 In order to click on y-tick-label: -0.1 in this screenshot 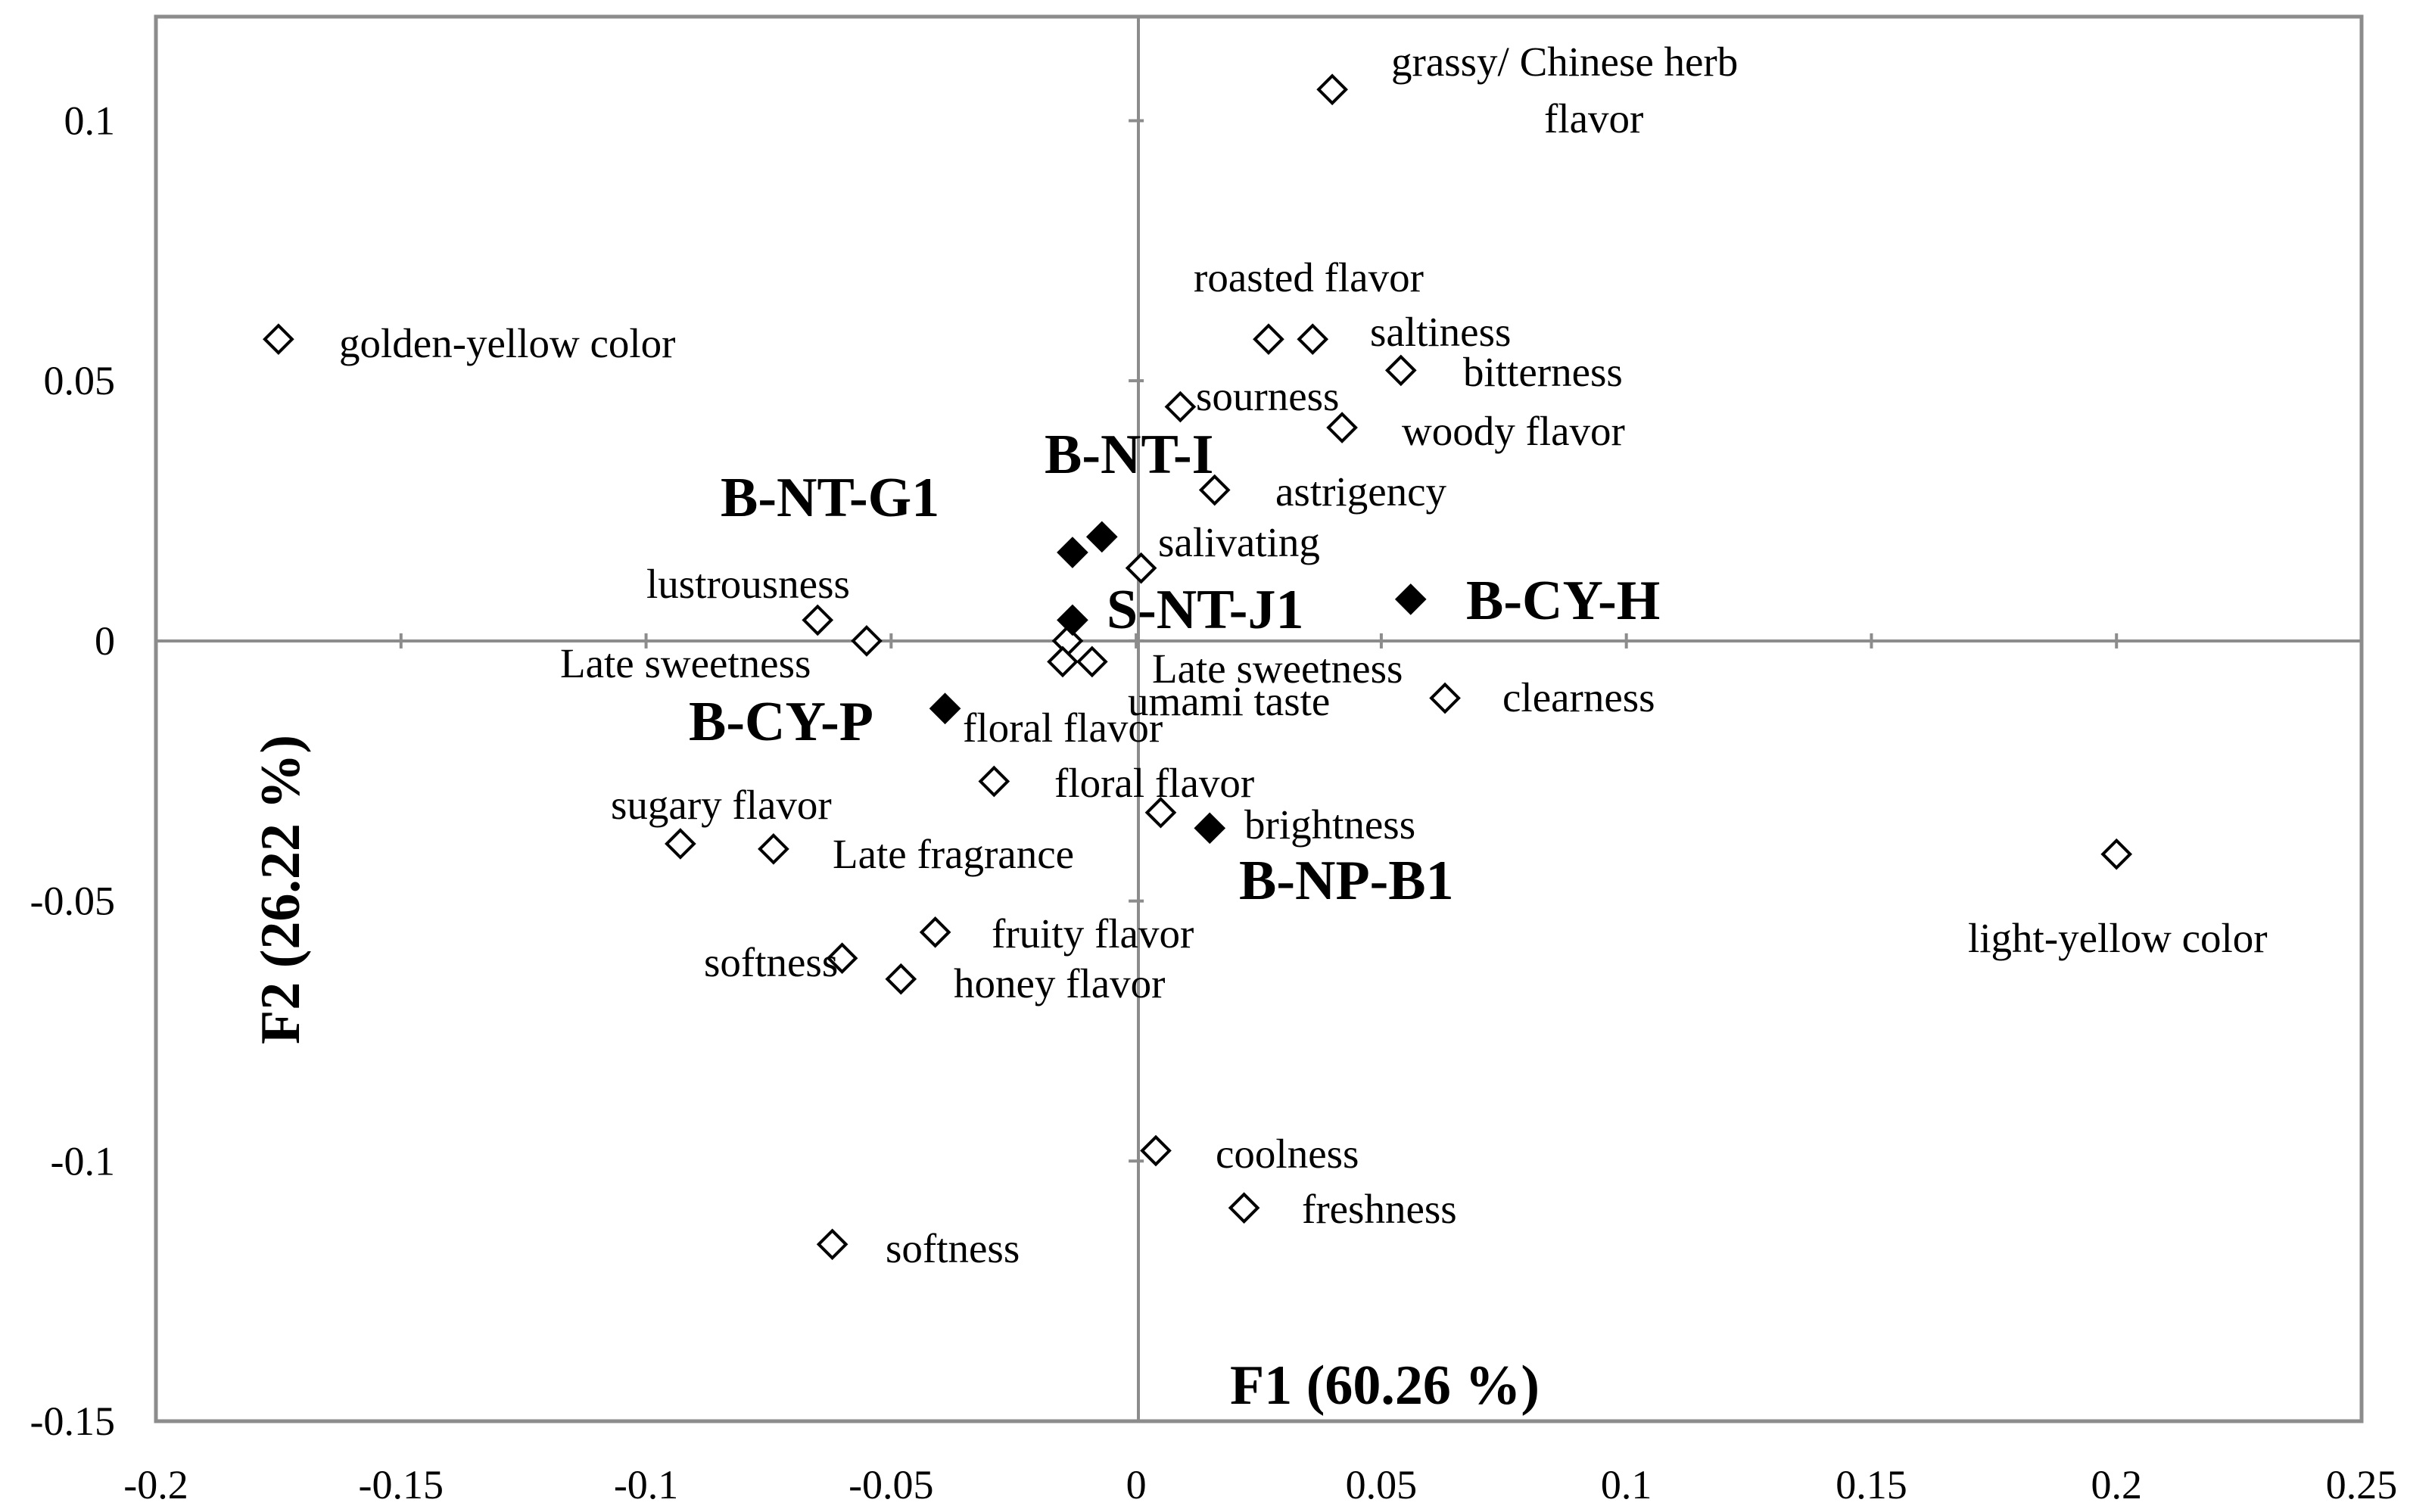, I will do `click(83, 1161)`.